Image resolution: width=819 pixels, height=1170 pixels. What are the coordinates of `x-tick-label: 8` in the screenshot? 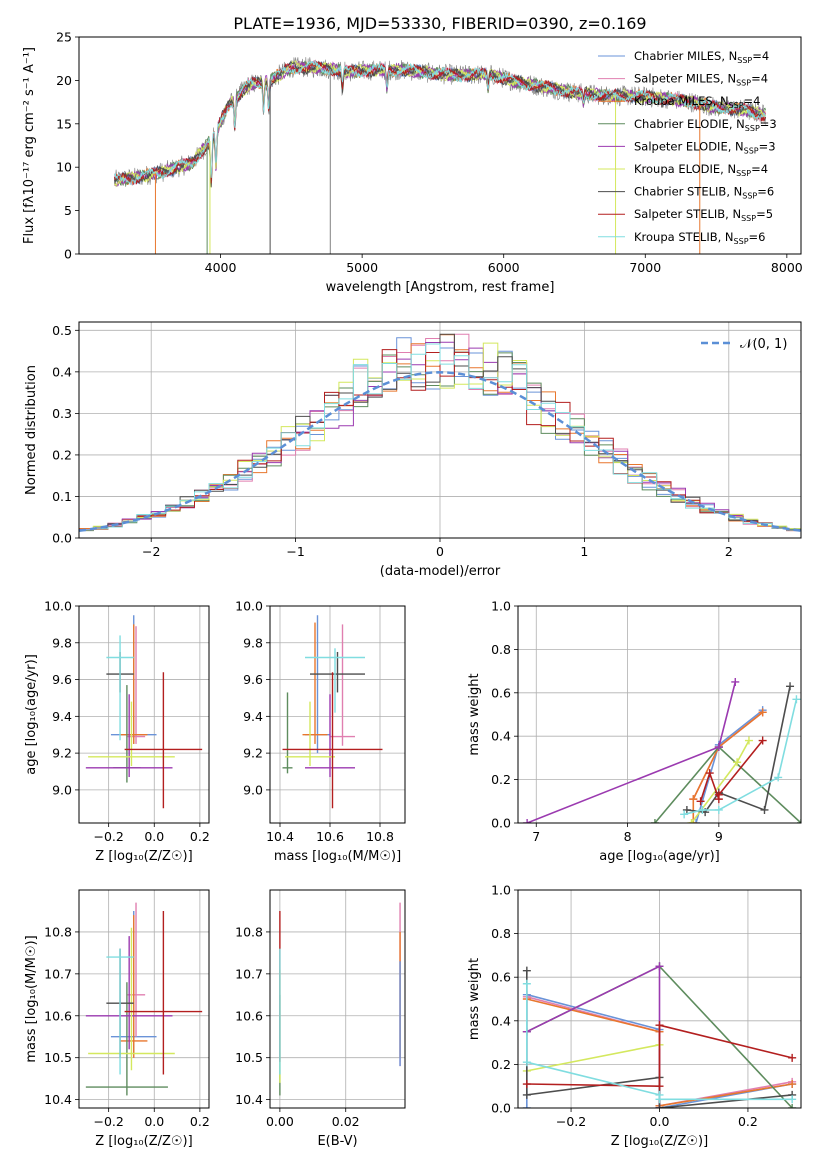 It's located at (628, 836).